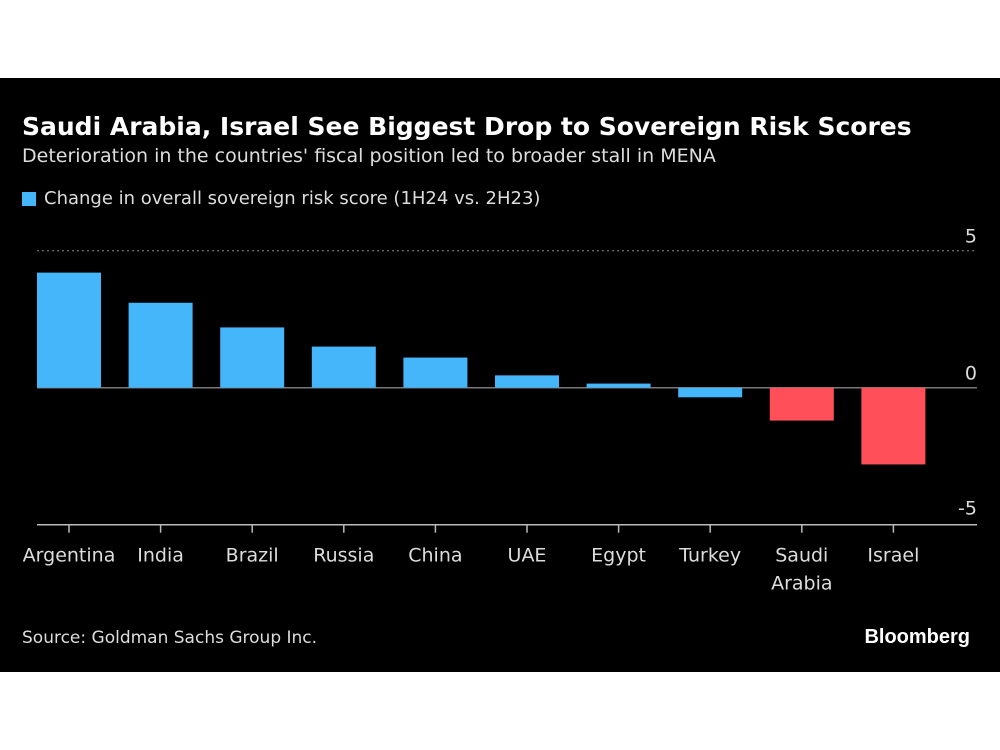 This screenshot has height=750, width=1000. Describe the element at coordinates (967, 509) in the screenshot. I see `y-tick-label: -5` at that location.